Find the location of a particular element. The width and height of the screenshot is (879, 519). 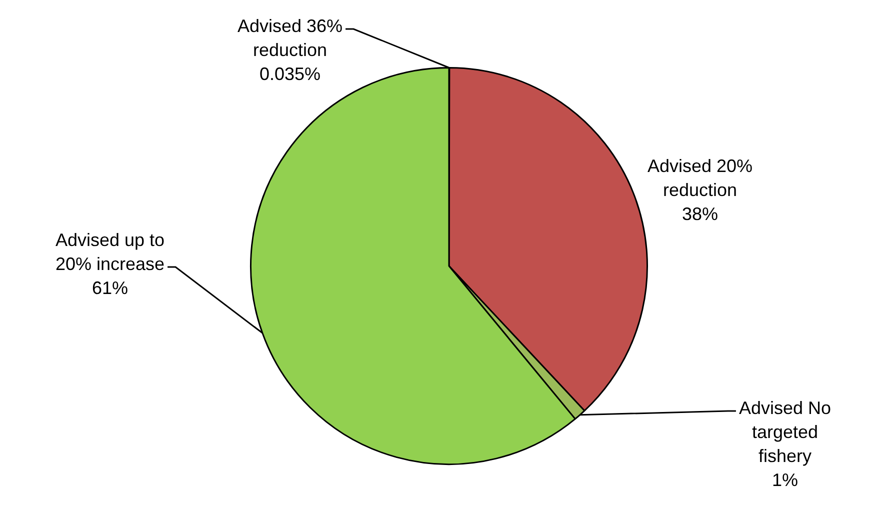

data-label: 38% is located at coordinates (700, 214).